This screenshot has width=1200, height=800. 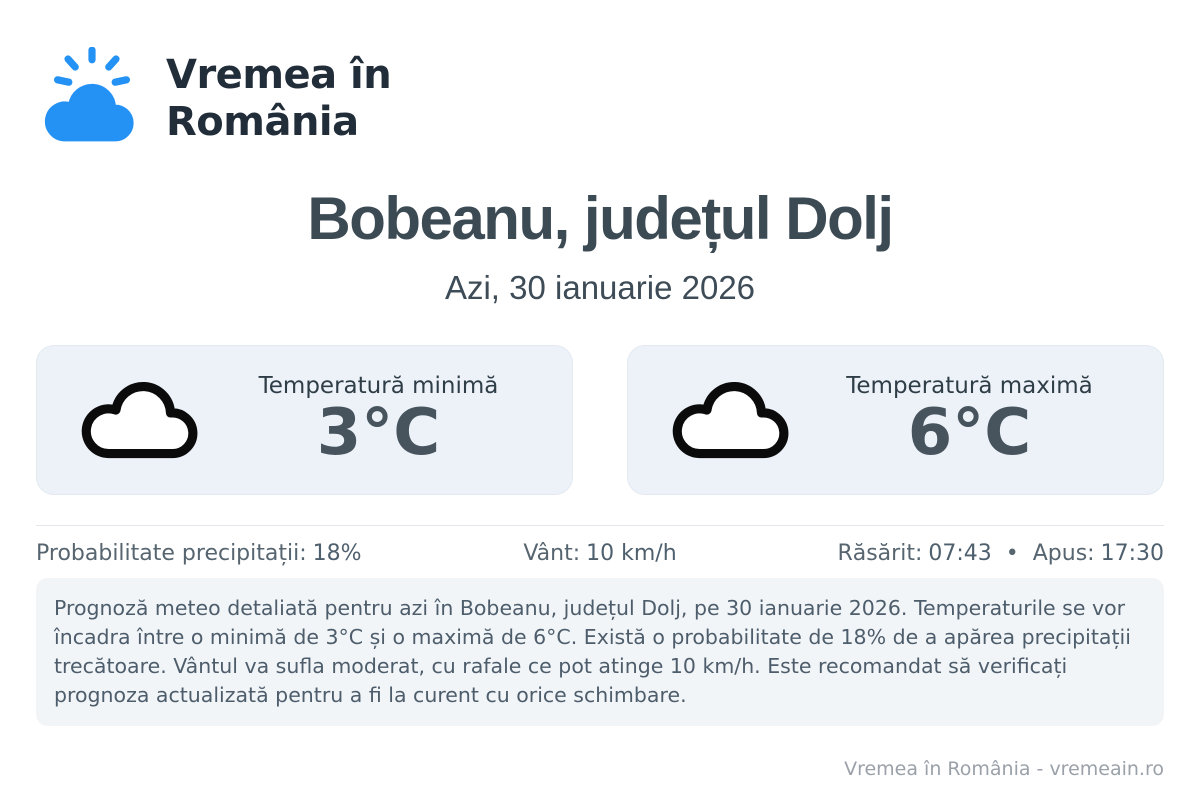 What do you see at coordinates (1000, 553) in the screenshot?
I see `sun-stat: Răsărit: 07:43 • Apus: 17:30` at bounding box center [1000, 553].